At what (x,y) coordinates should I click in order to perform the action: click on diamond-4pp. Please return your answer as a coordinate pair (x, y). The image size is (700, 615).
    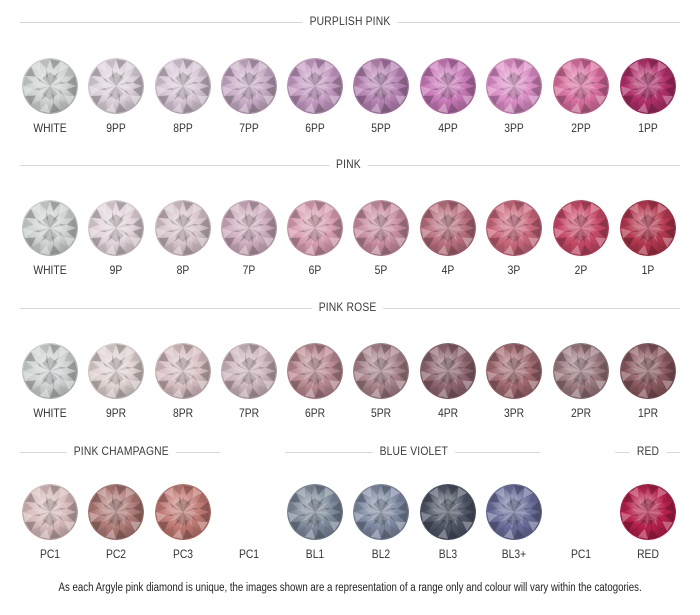
    Looking at the image, I should click on (448, 86).